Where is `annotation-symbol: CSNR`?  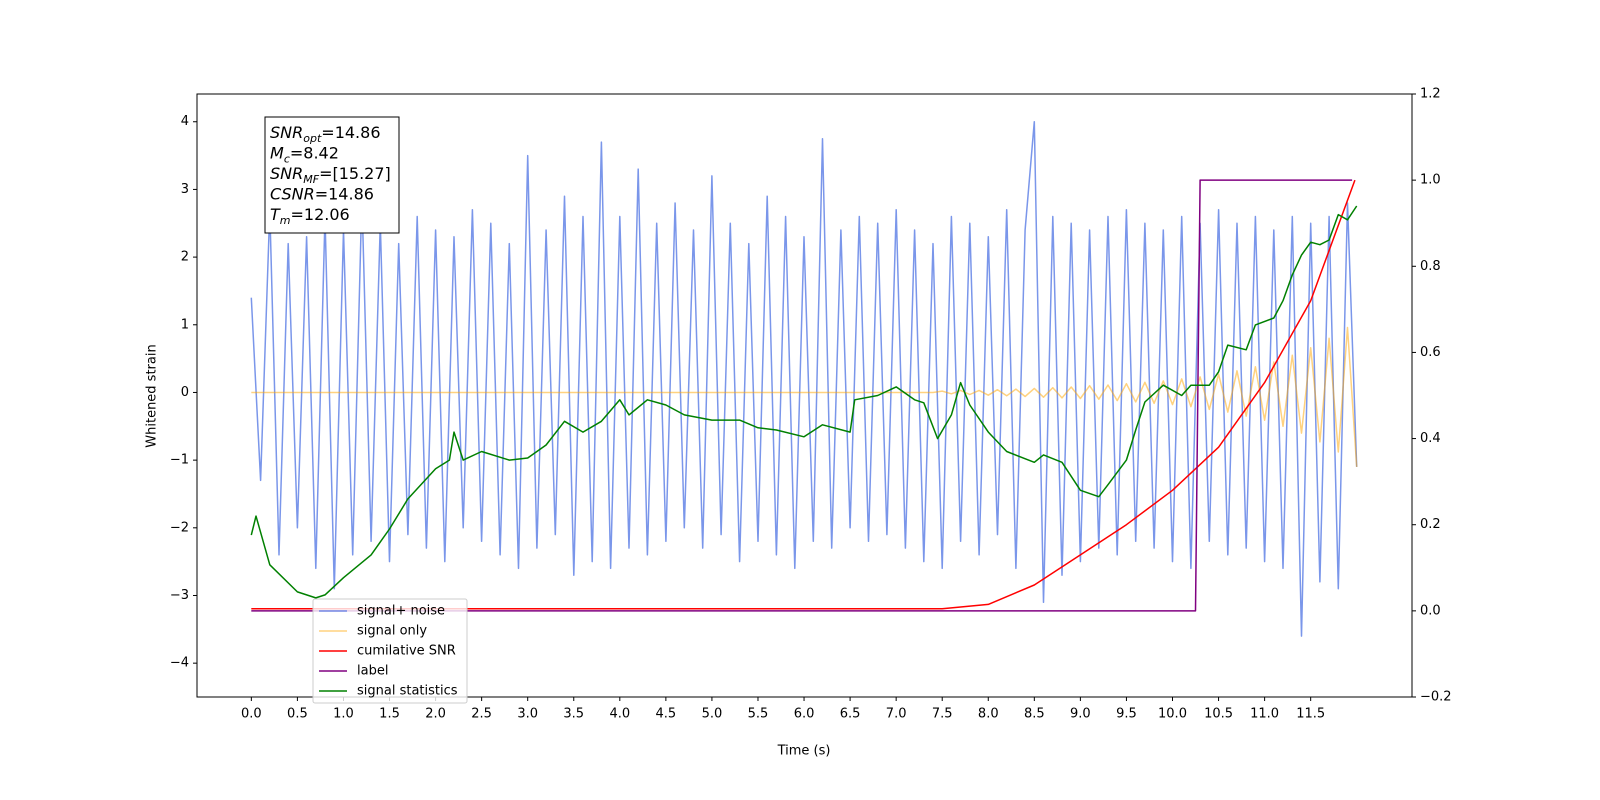
annotation-symbol: CSNR is located at coordinates (292, 194).